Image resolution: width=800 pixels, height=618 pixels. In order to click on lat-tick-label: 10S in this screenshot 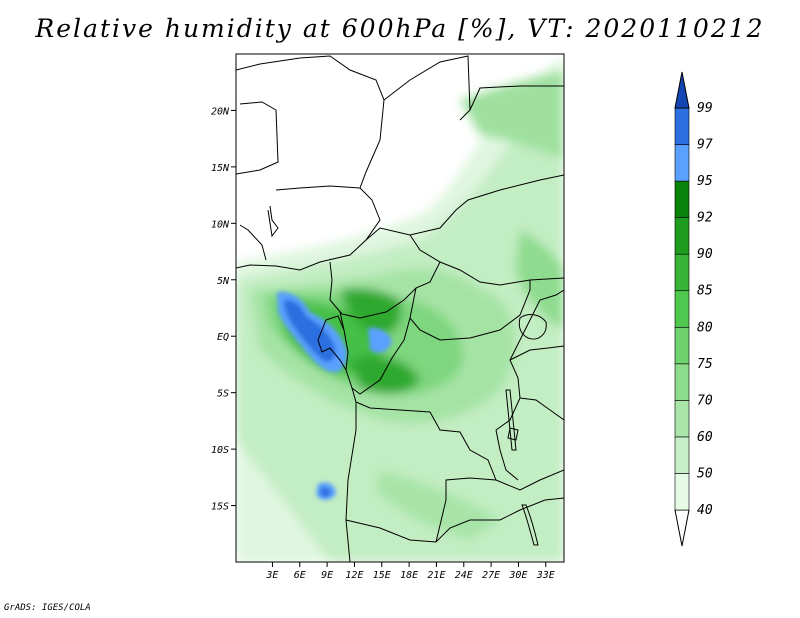, I will do `click(220, 450)`.